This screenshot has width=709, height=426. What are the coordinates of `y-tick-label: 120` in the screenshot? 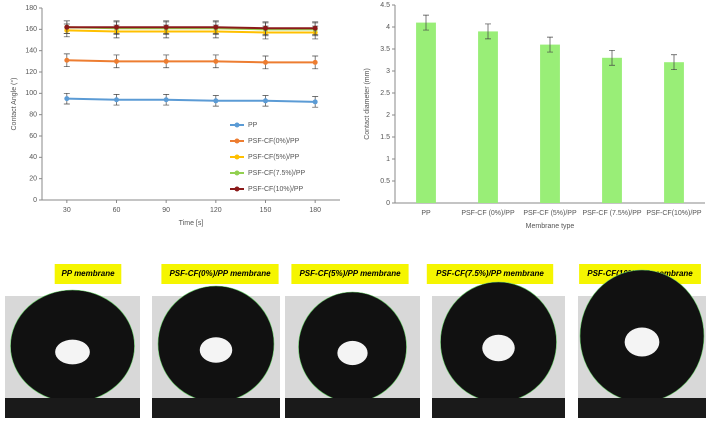 It's located at (31, 72).